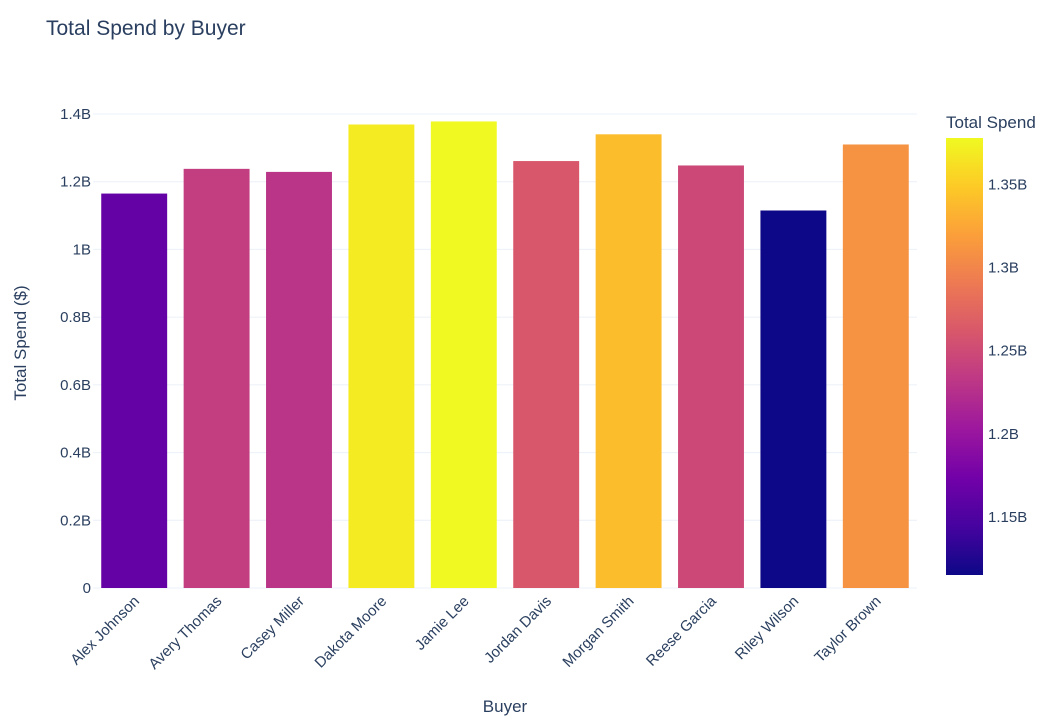 Image resolution: width=1061 pixels, height=722 pixels. Describe the element at coordinates (272, 628) in the screenshot. I see `x-tick-label: Casey Miller` at that location.